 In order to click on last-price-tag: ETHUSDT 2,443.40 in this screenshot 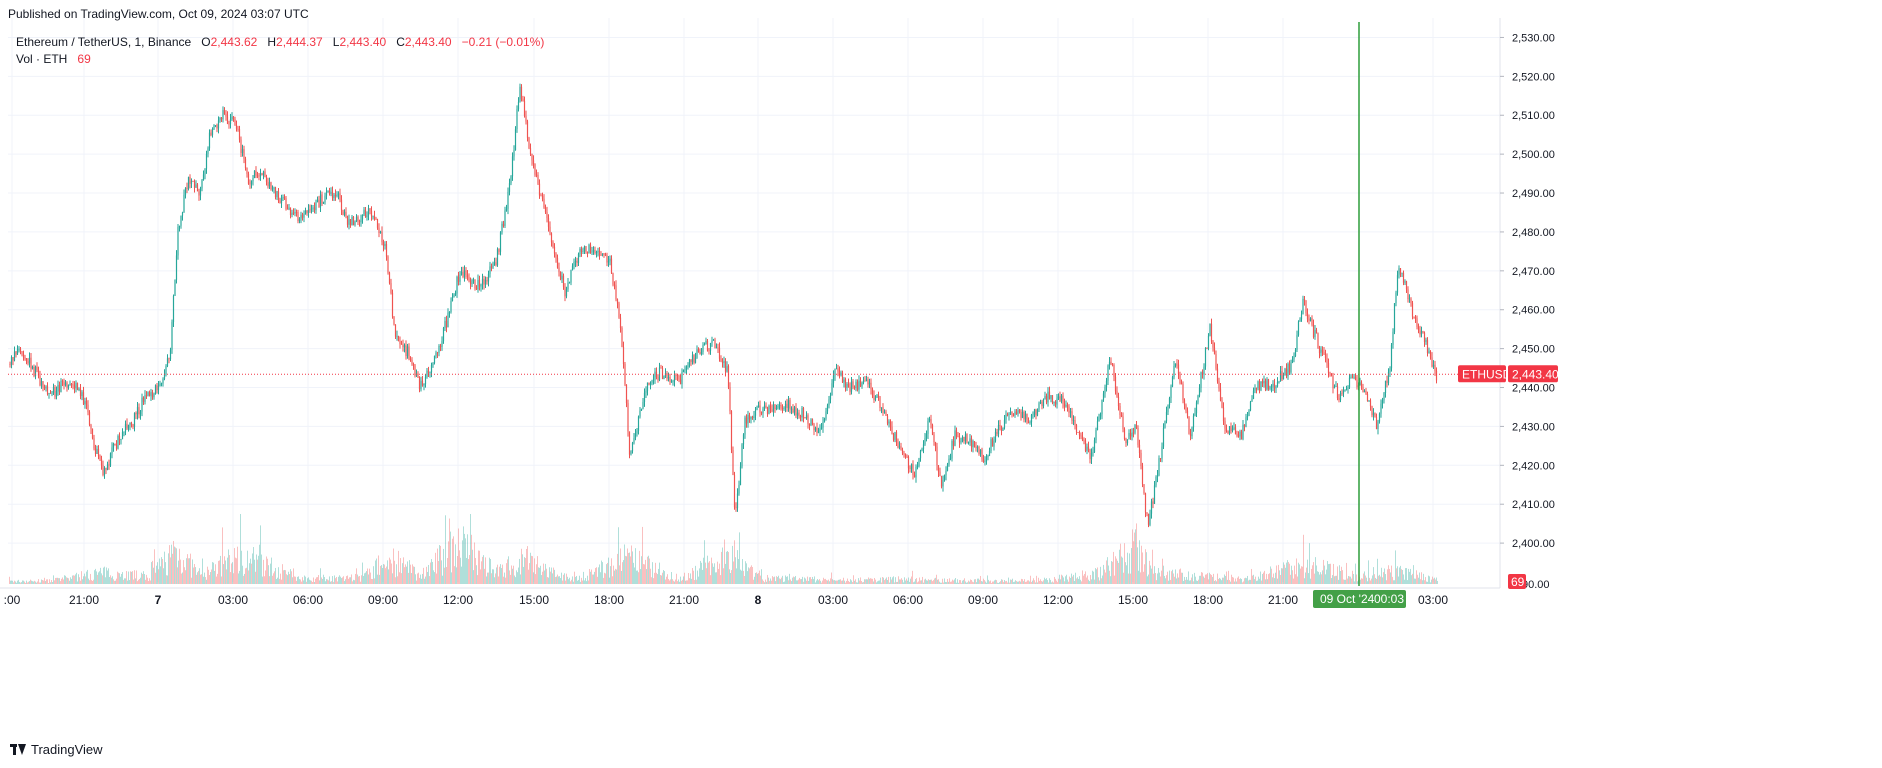, I will do `click(1508, 374)`.